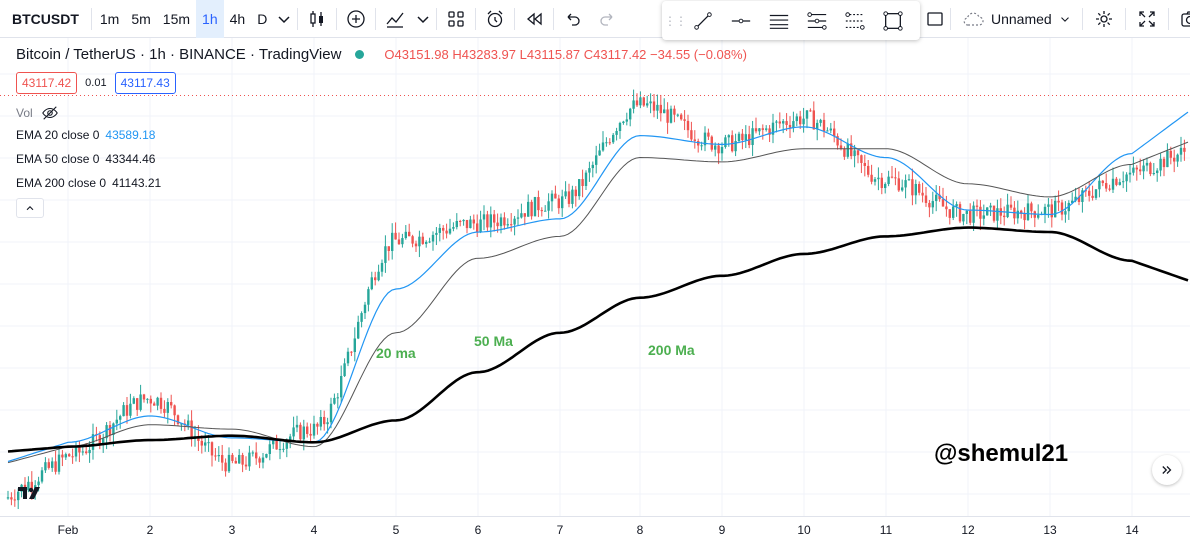  What do you see at coordinates (741, 20) in the screenshot?
I see `horizontal-ray-tool` at bounding box center [741, 20].